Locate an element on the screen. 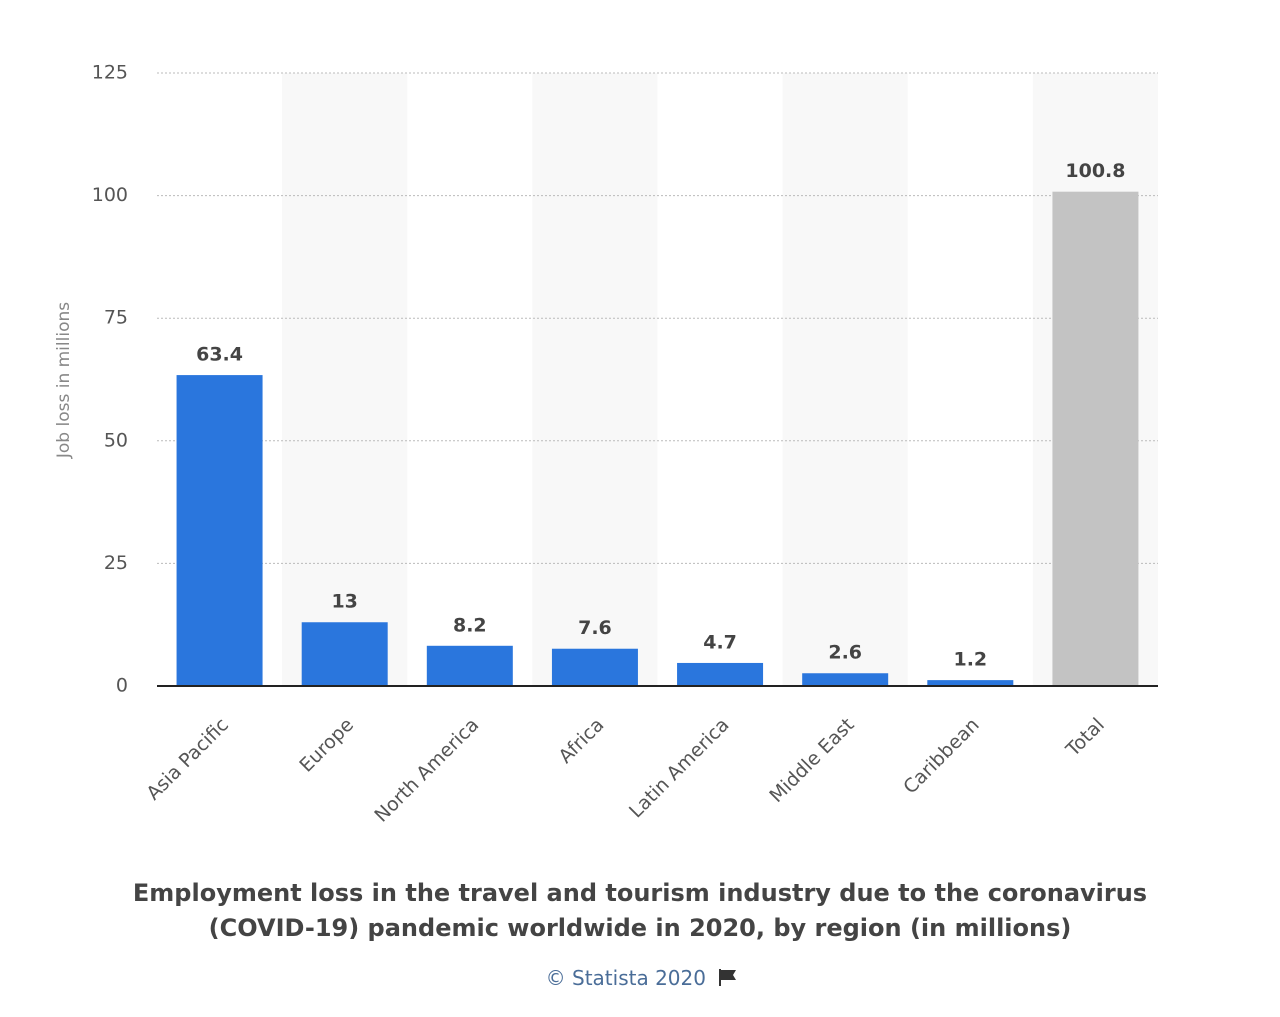  data-label: 13 is located at coordinates (344, 602).